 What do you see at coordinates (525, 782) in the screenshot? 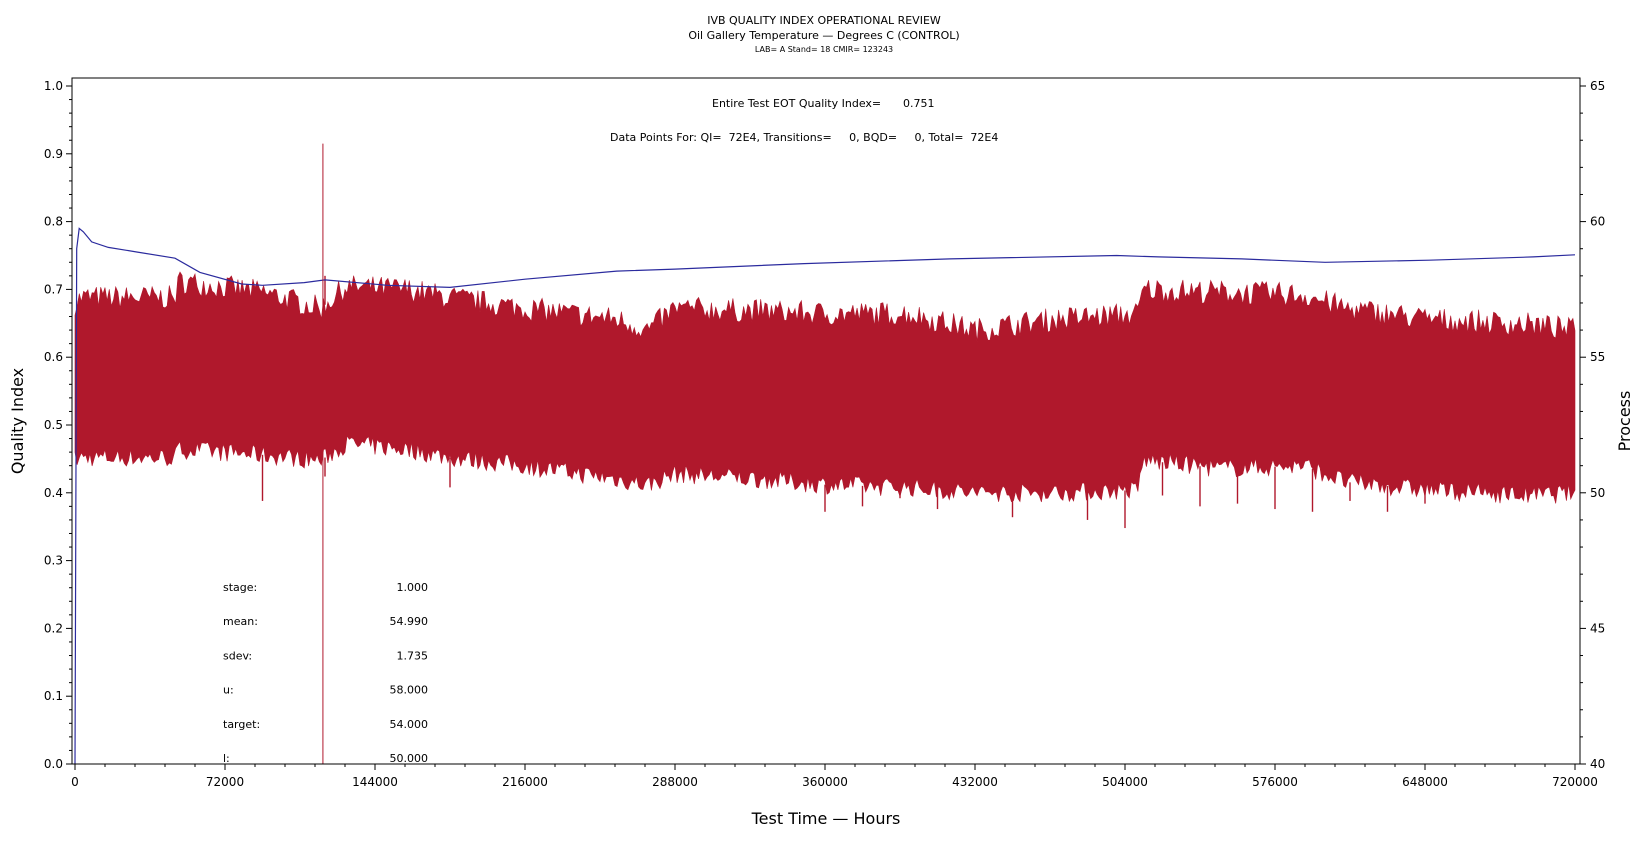
I see `x-tick-label: 216000` at bounding box center [525, 782].